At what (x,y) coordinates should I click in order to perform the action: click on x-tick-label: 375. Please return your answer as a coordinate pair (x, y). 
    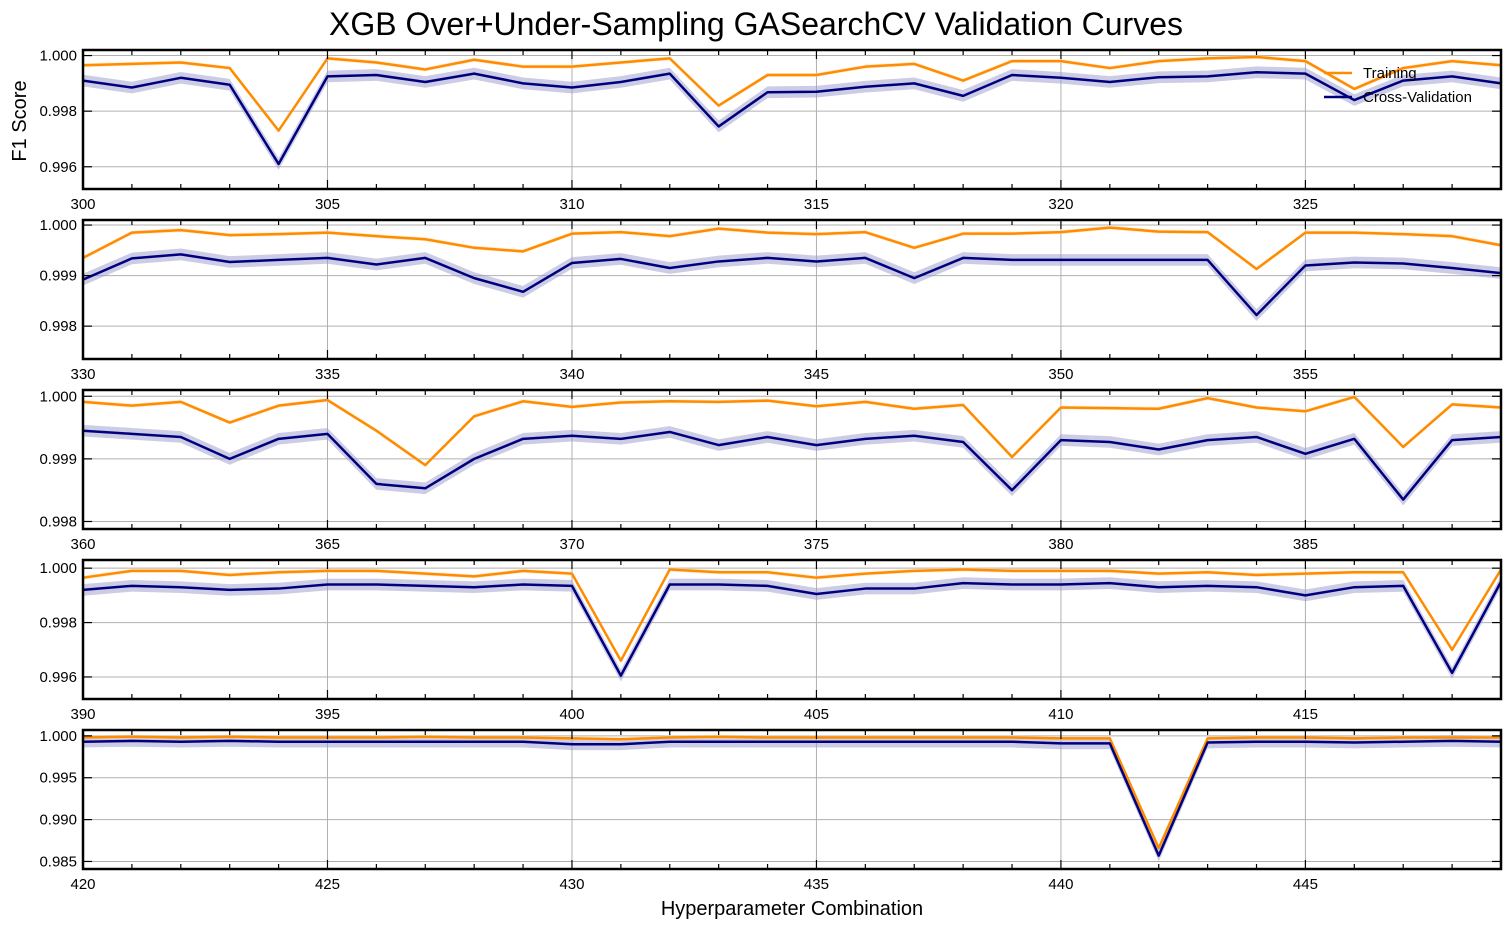
    Looking at the image, I should click on (816, 544).